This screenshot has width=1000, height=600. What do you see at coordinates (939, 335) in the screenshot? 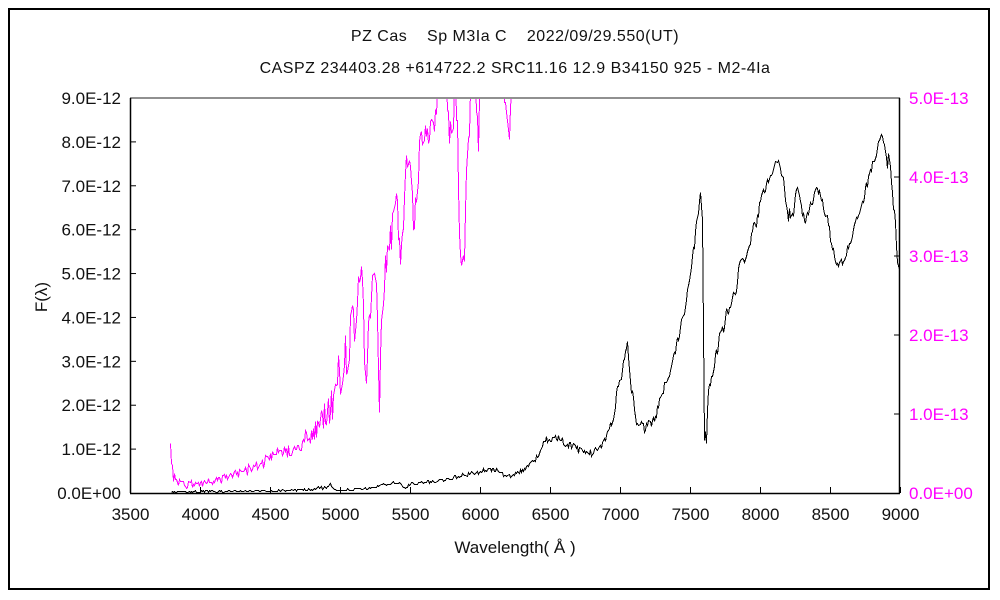
I see `right-tick-label: 2.0E-13` at bounding box center [939, 335].